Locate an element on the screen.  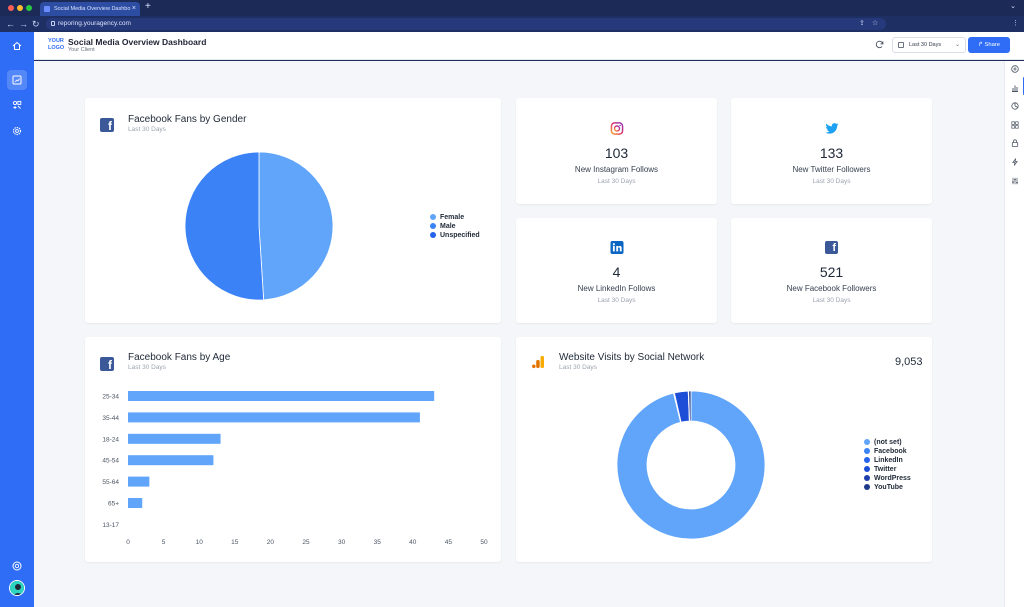
tab-title: Social Media Overview Dashbo is located at coordinates (92, 9).